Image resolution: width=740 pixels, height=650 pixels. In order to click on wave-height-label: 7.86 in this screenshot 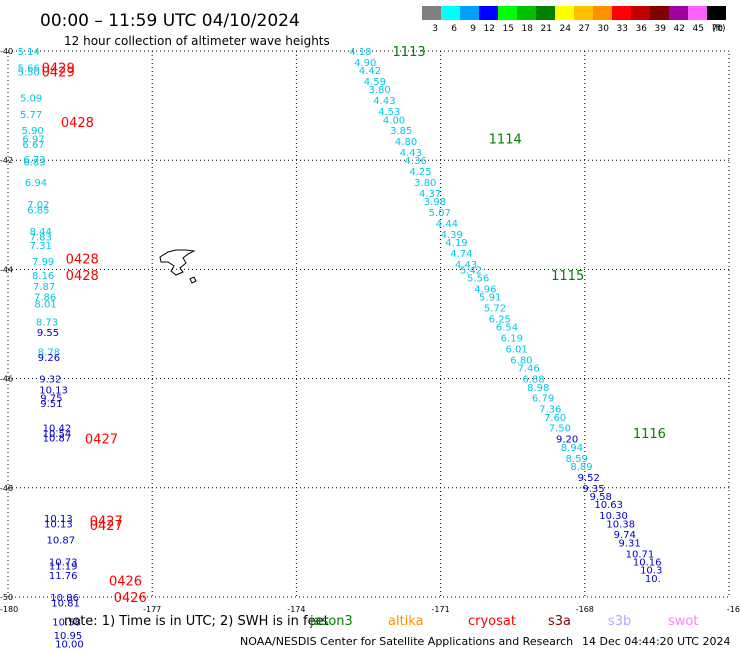, I will do `click(45, 298)`.